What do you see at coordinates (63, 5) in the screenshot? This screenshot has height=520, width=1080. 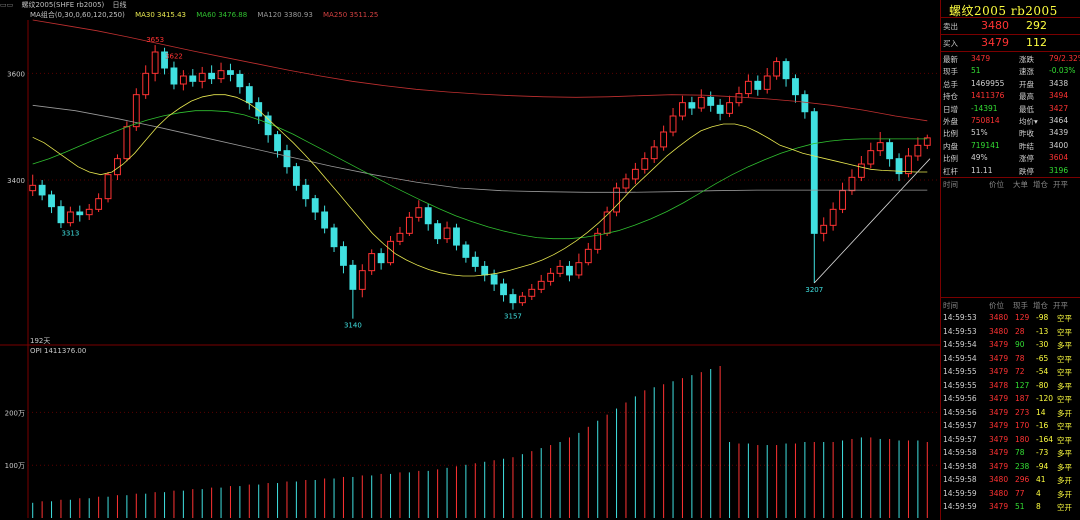 I see `instrument-title: 螺纹2005(SHFE rb2005)` at bounding box center [63, 5].